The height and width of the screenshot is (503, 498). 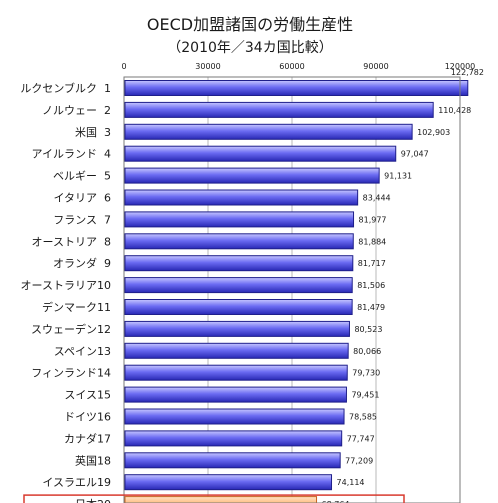 What do you see at coordinates (371, 285) in the screenshot?
I see `value-label: 81,506` at bounding box center [371, 285].